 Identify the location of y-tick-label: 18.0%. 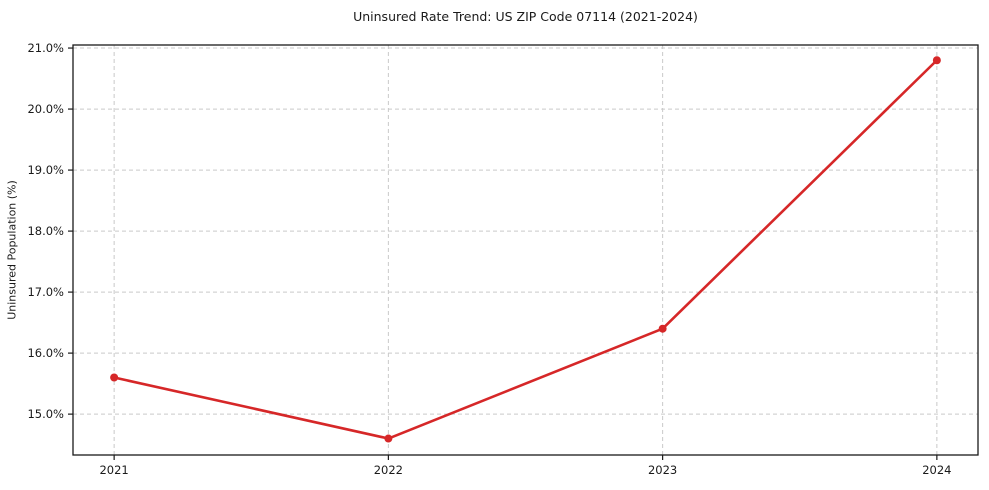
(45, 231).